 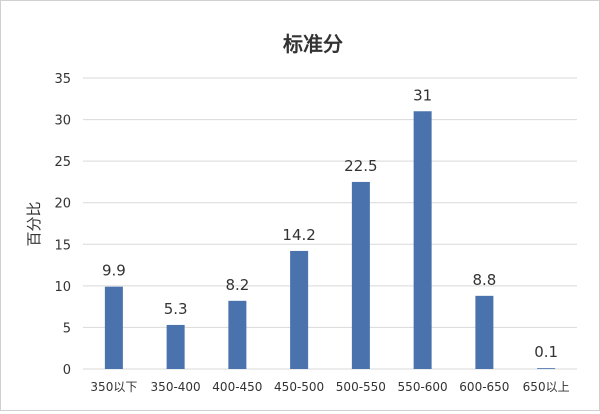 What do you see at coordinates (237, 387) in the screenshot?
I see `x-tick-label: 400-450` at bounding box center [237, 387].